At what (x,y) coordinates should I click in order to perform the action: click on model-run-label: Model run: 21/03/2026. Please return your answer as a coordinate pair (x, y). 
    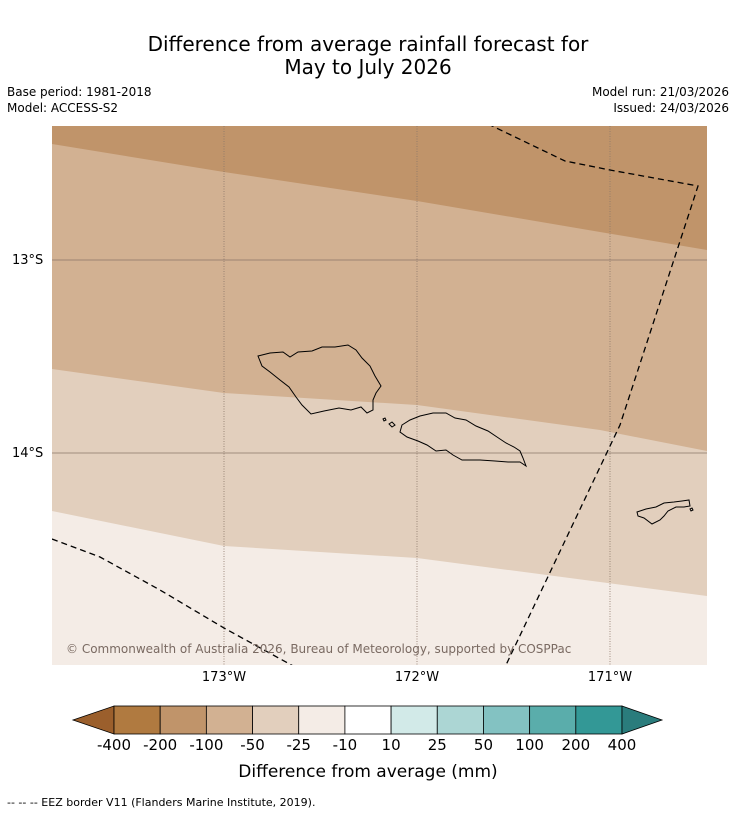
    Looking at the image, I should click on (660, 92).